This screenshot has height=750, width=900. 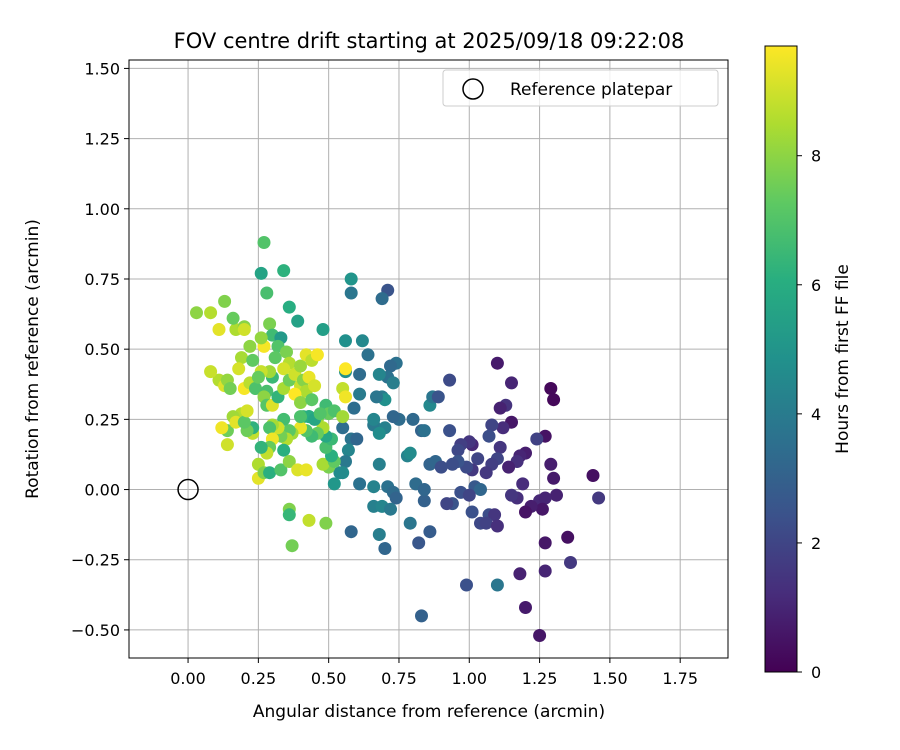 What do you see at coordinates (102, 139) in the screenshot?
I see `y-tick-label: 1.25` at bounding box center [102, 139].